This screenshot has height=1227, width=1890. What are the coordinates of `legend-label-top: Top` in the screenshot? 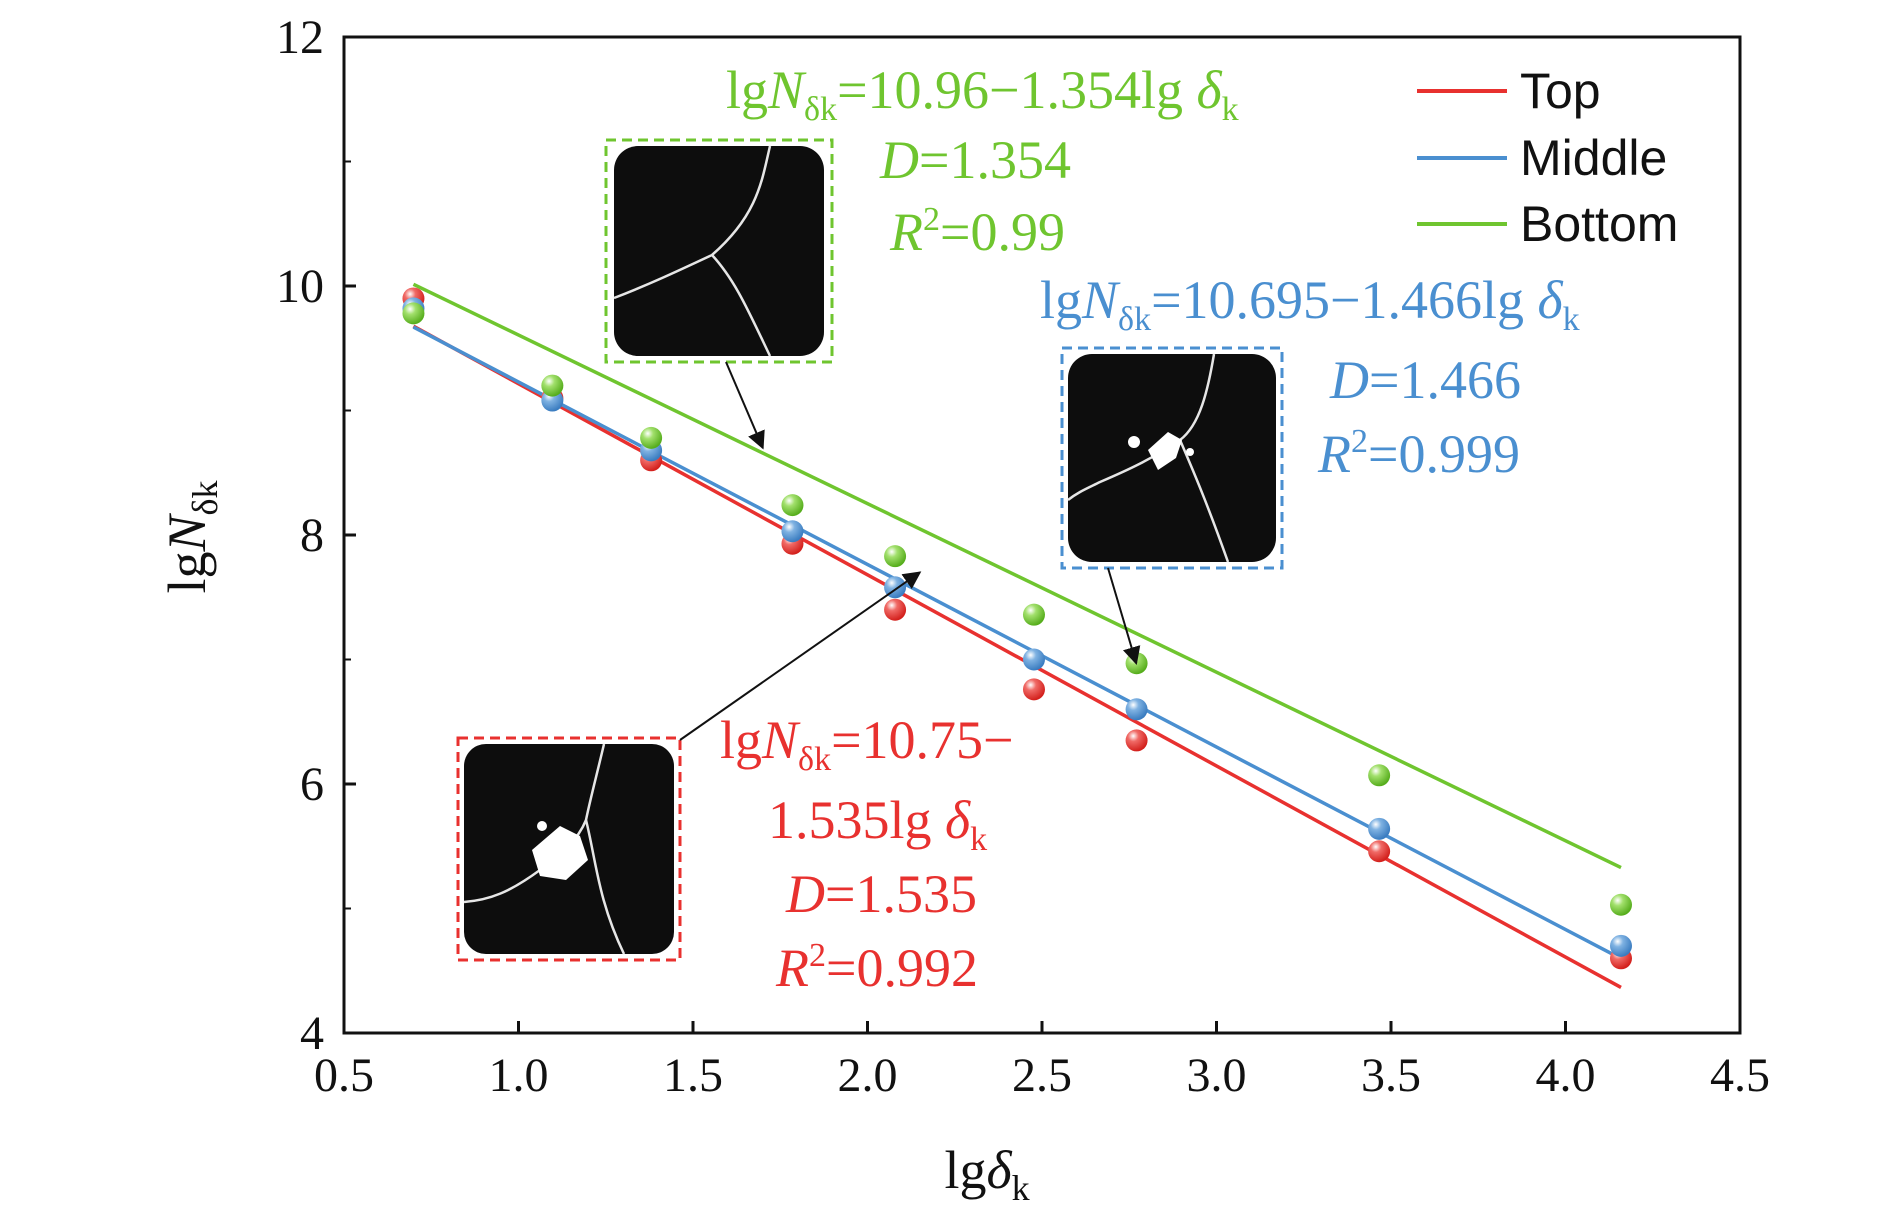 It's located at (1560, 91).